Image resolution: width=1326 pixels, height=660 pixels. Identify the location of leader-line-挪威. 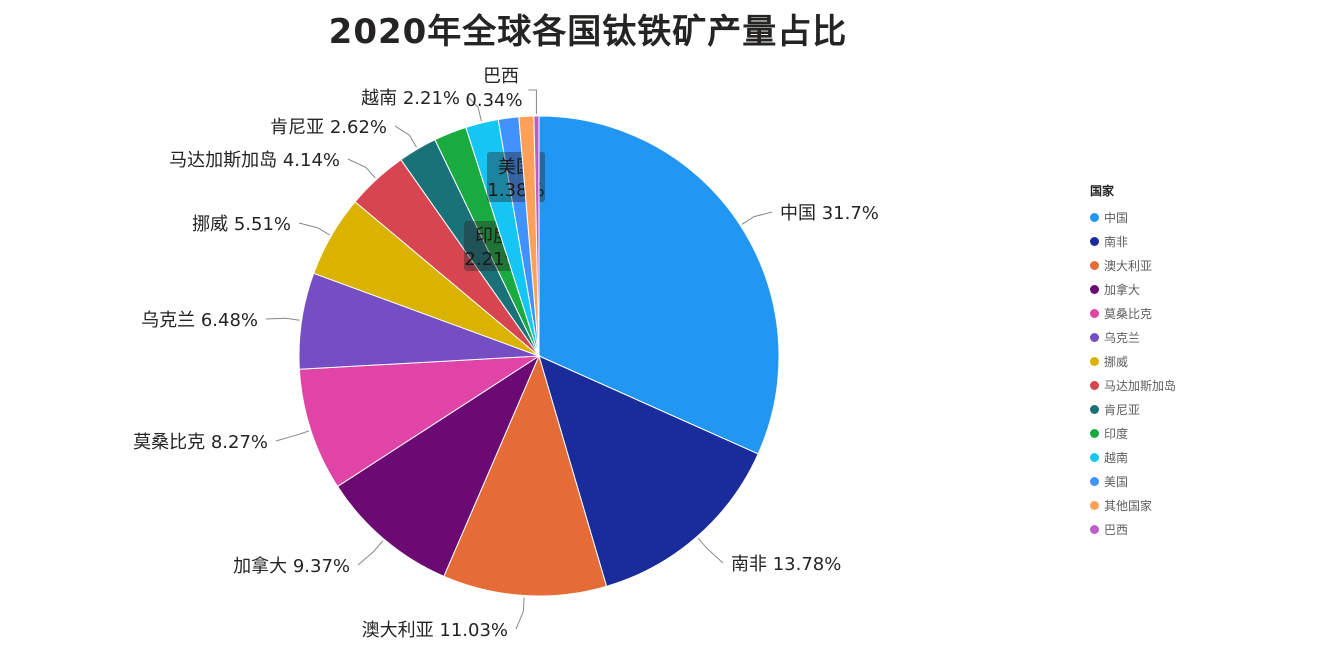
(314, 229).